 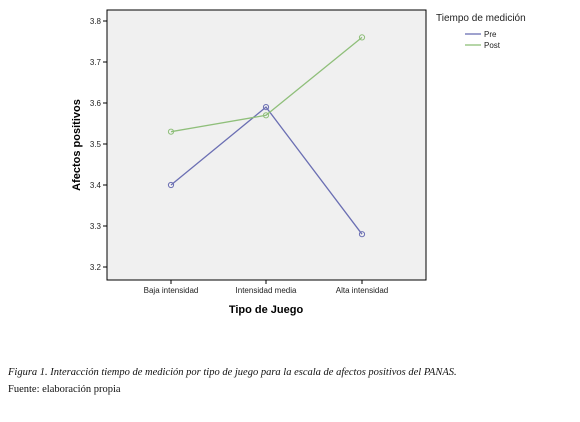 I want to click on figure-source: Fuente: elaboración propia, so click(x=64, y=389).